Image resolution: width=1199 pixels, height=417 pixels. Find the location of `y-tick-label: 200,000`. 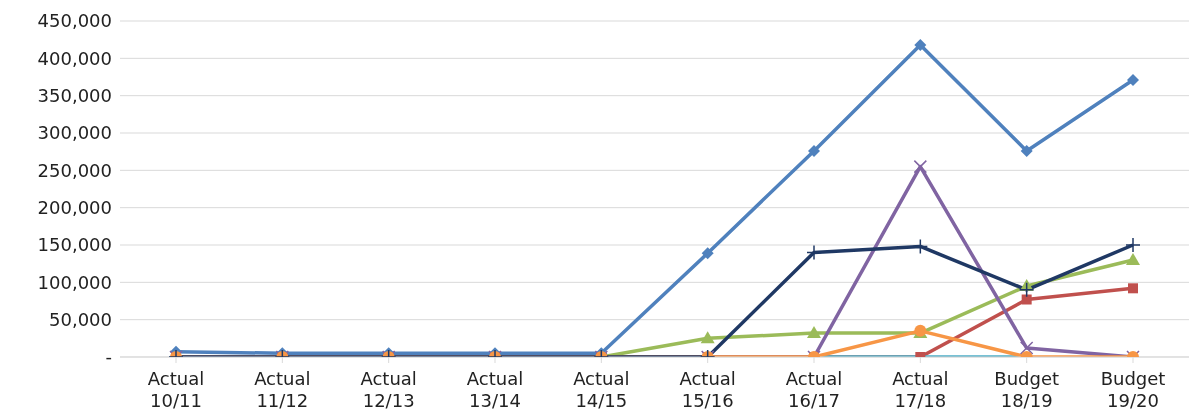

y-tick-label: 200,000 is located at coordinates (74, 208).